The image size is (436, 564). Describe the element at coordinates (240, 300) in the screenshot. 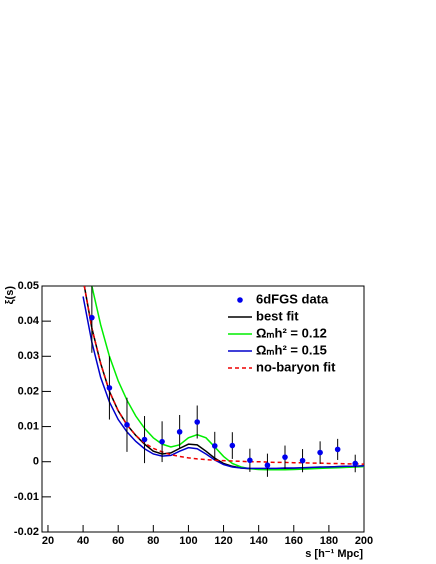

I see `legend-marker` at that location.